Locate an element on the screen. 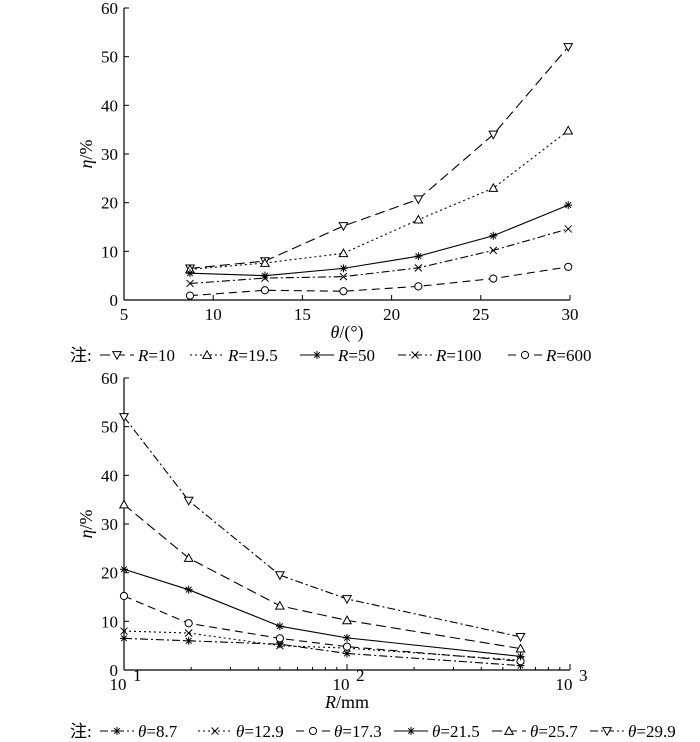 The height and width of the screenshot is (742, 700). legend-label-5: θ=29.9 is located at coordinates (652, 731).